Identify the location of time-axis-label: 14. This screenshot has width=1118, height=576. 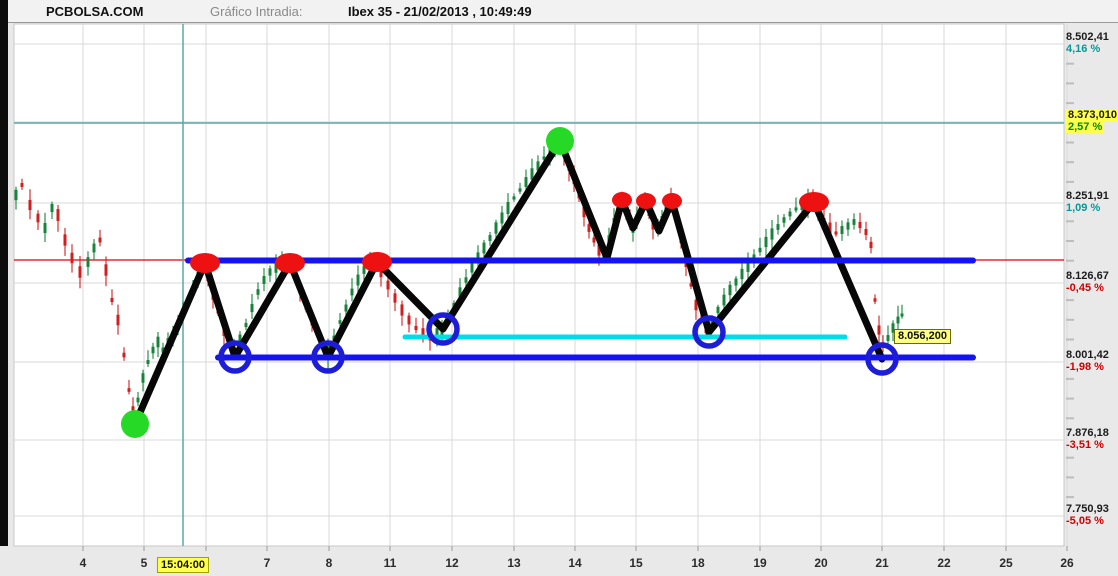
(575, 563).